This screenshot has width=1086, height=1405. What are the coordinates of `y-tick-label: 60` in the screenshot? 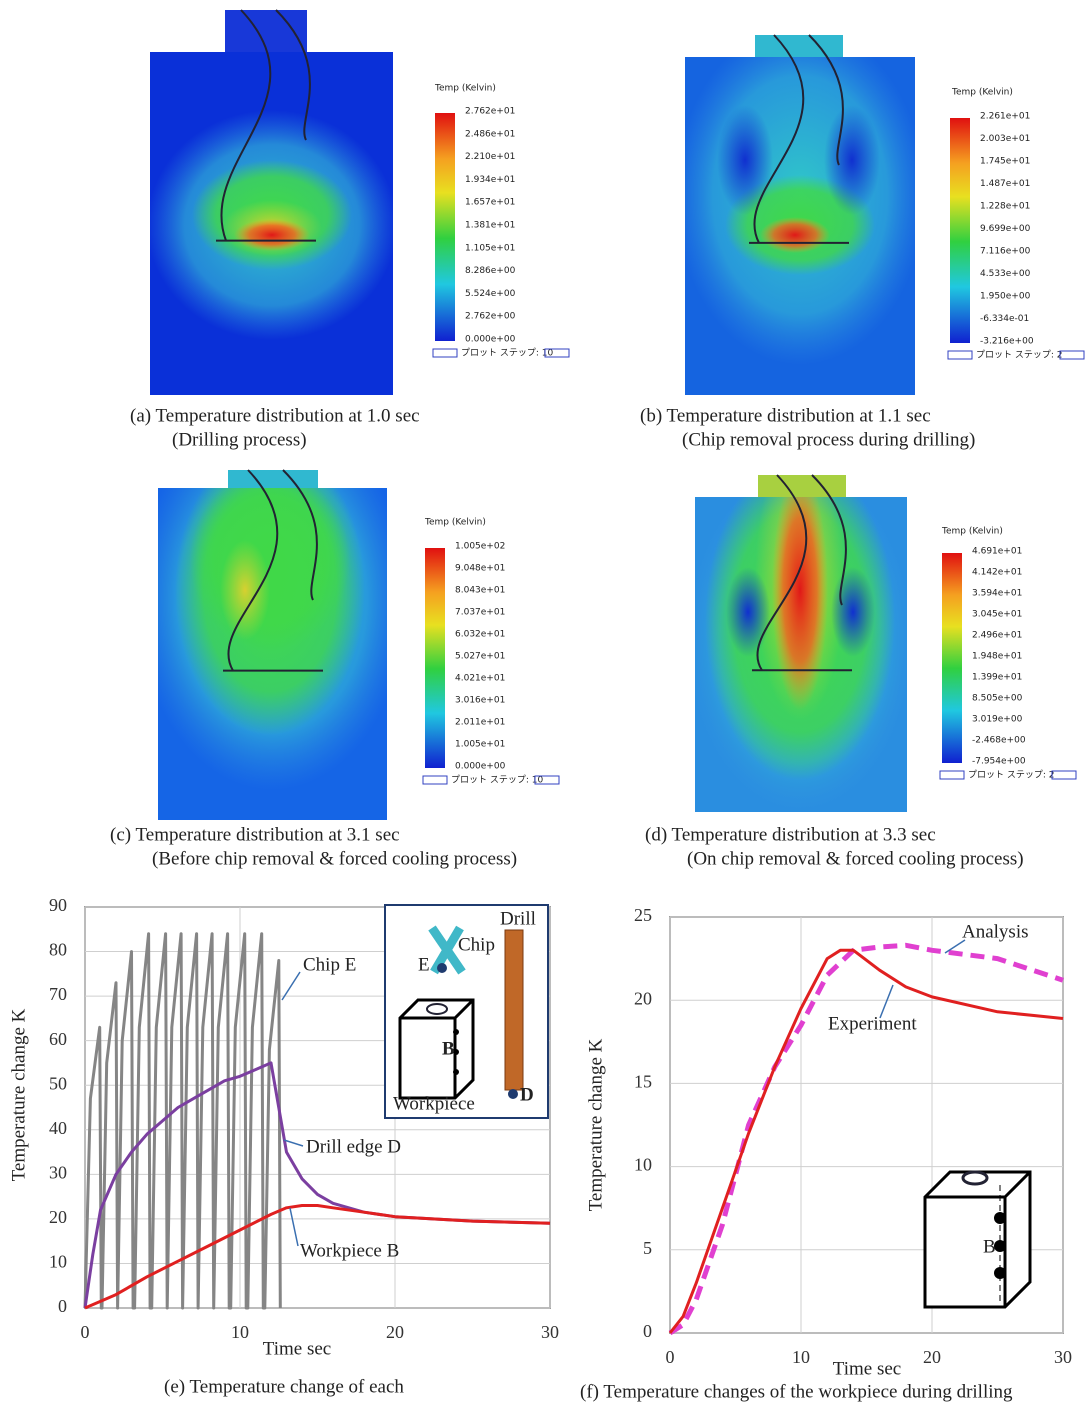 It's located at (58, 1039).